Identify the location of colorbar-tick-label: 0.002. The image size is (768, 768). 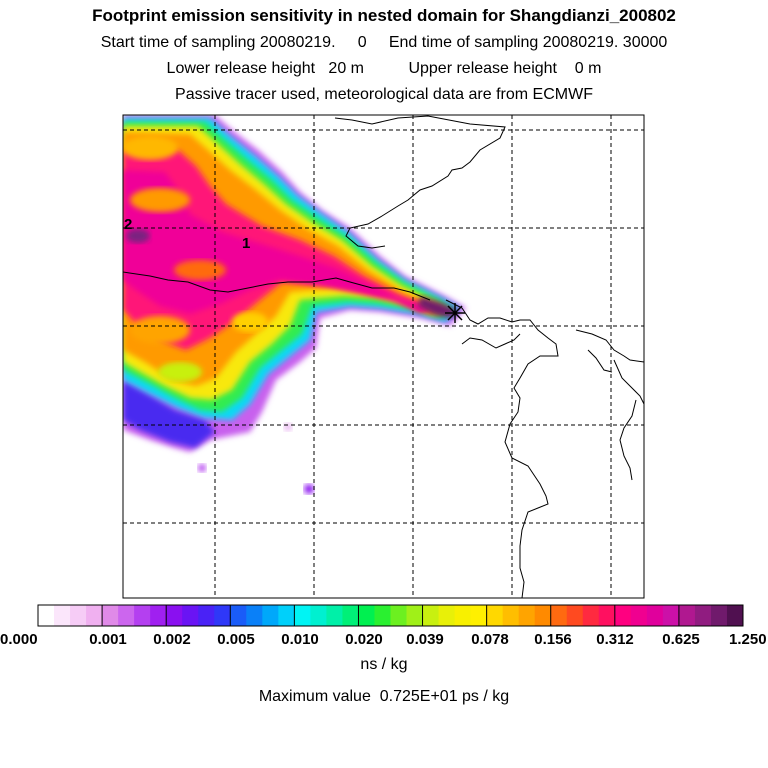
(172, 639).